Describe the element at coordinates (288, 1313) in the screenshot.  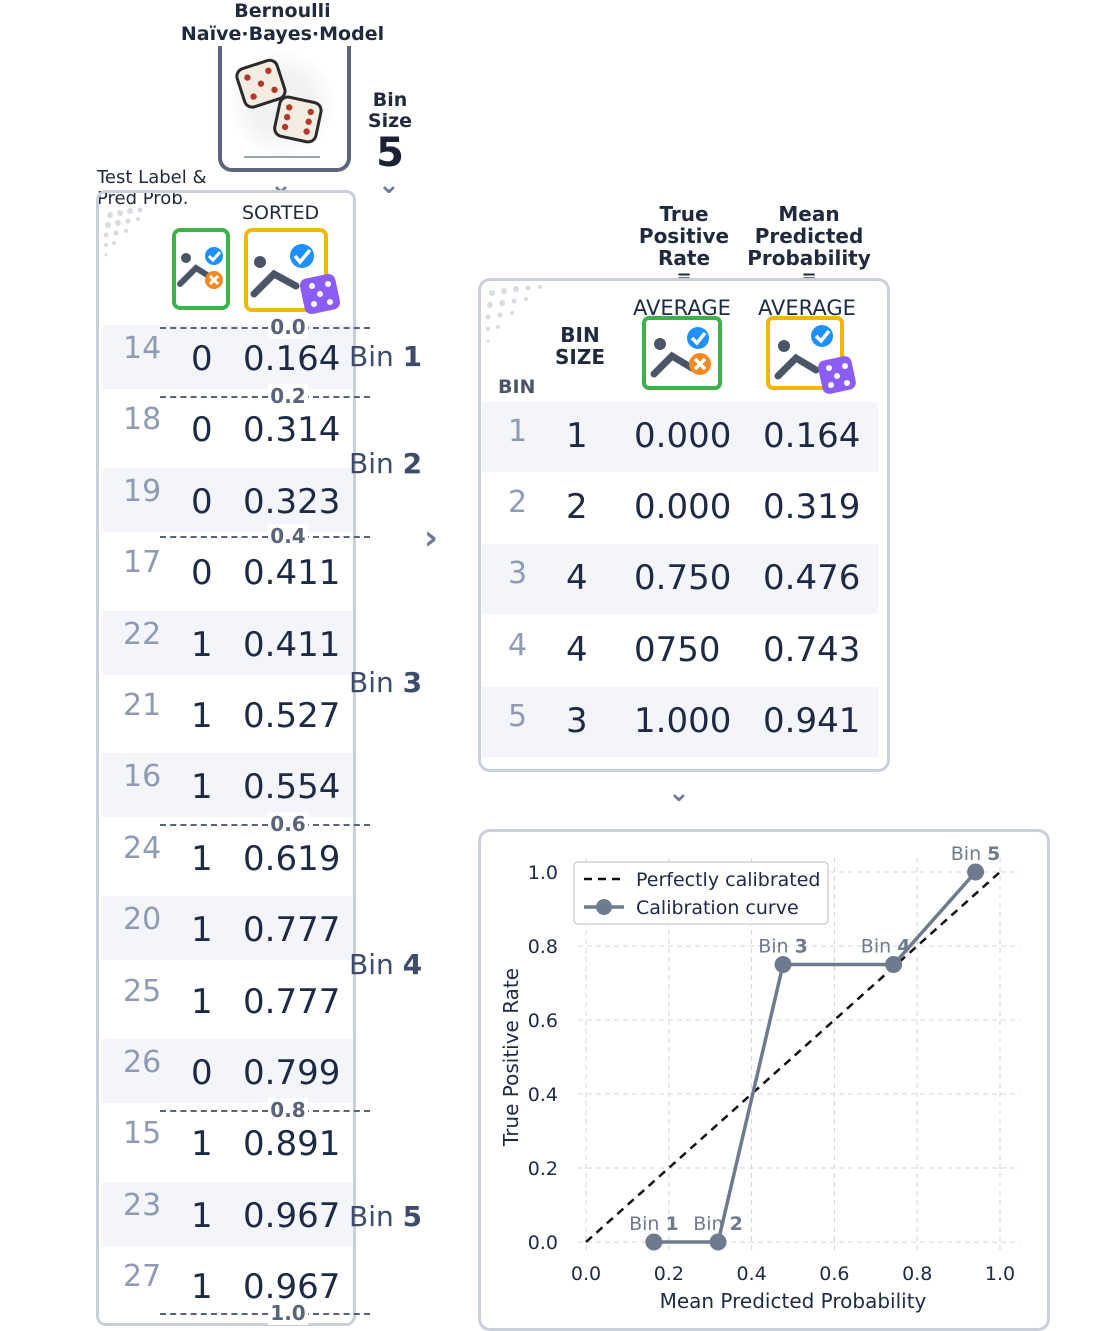
I see `threshold-label: 1.0` at that location.